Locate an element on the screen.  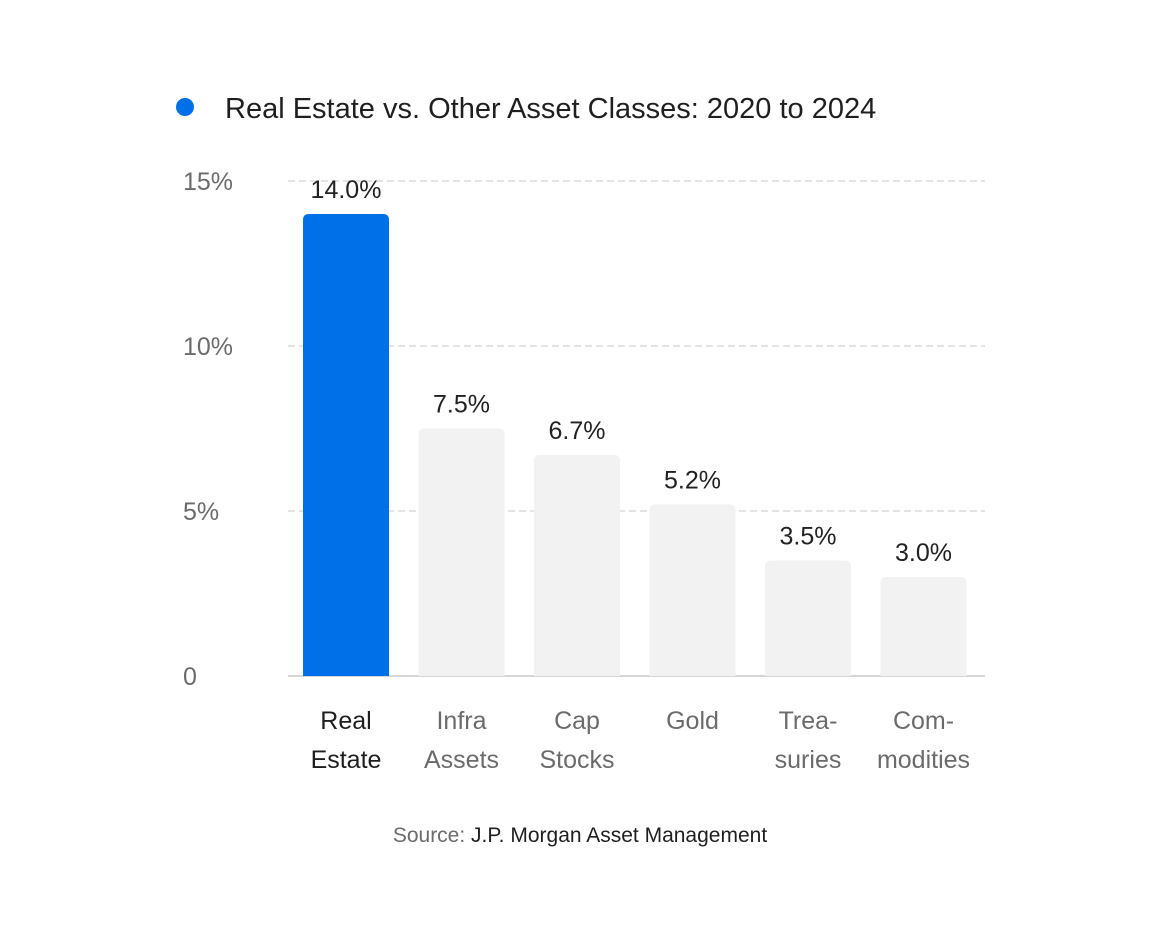
data-label: 3.0% is located at coordinates (923, 553).